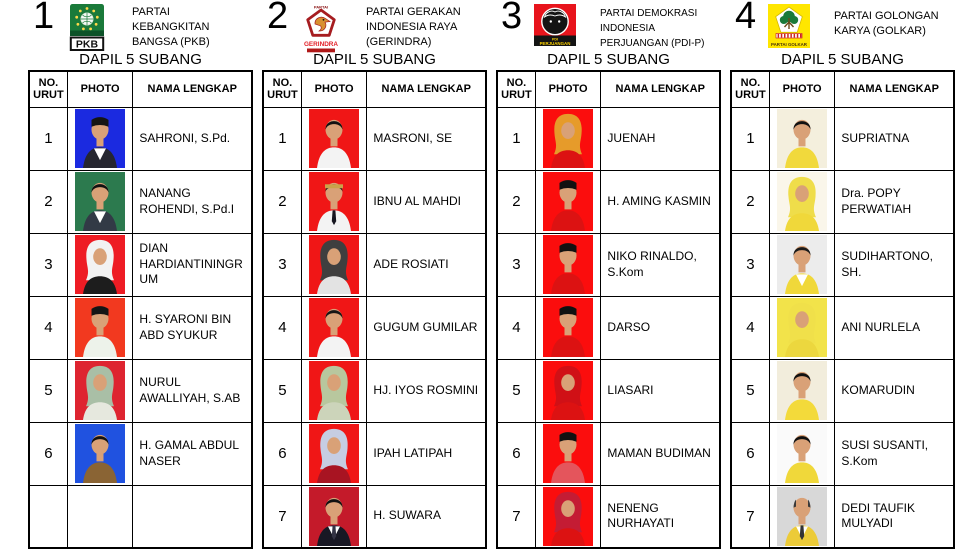 This screenshot has width=970, height=558. I want to click on candidate-name-cell: SUPRIATNA, so click(894, 138).